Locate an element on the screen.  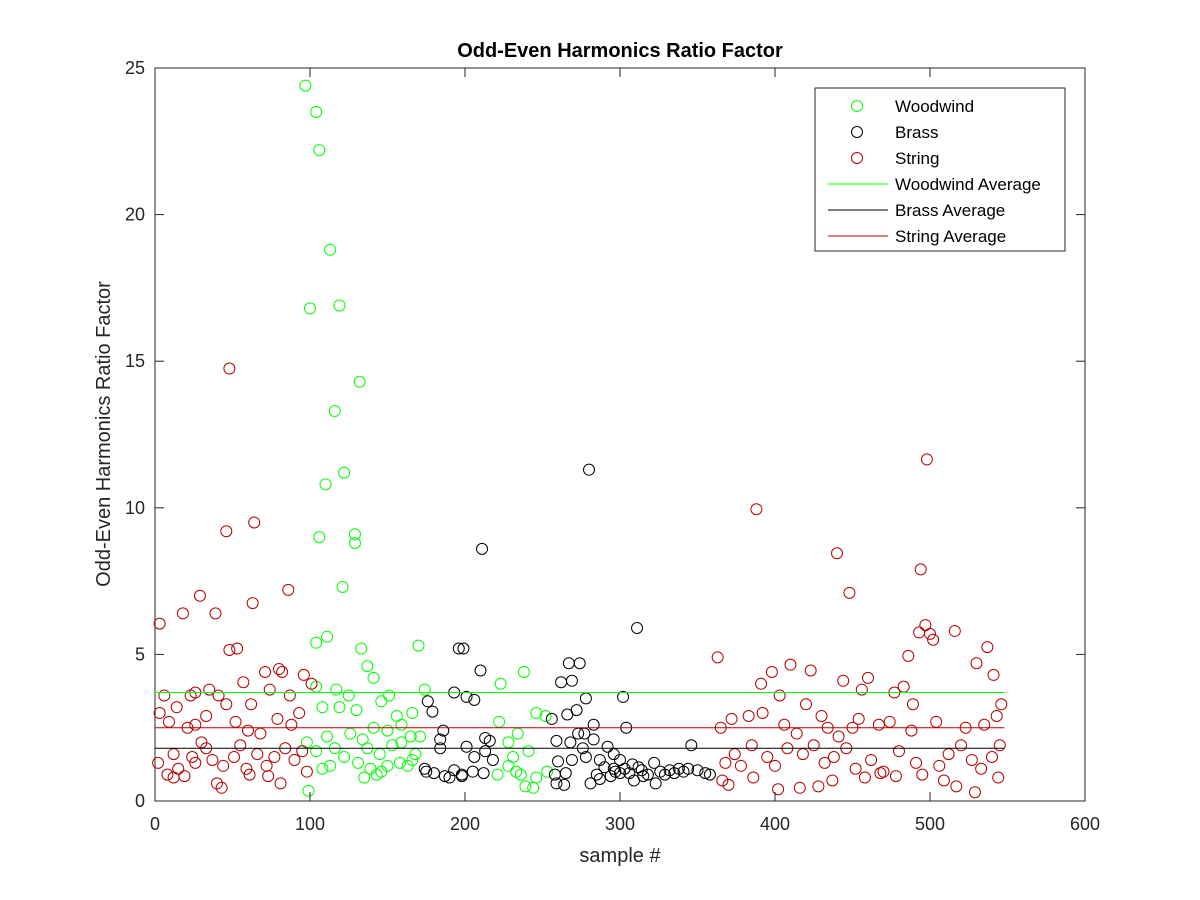
legend-label-string-average: String Average is located at coordinates (950, 236).